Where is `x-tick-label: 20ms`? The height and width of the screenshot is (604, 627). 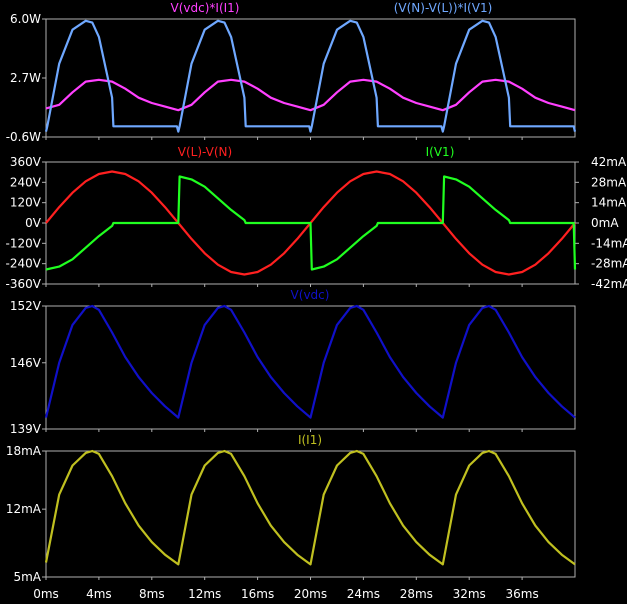 x-tick-label: 20ms is located at coordinates (310, 594).